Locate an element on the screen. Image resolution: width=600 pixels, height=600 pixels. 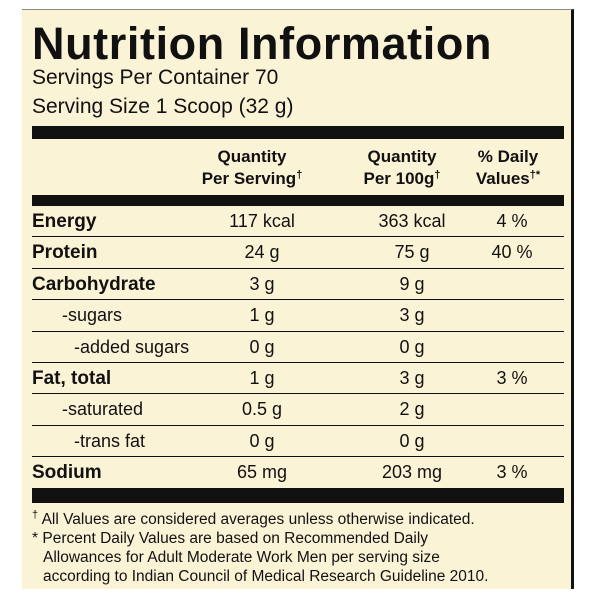
nutrient-label: -added sugars is located at coordinates (132, 346).